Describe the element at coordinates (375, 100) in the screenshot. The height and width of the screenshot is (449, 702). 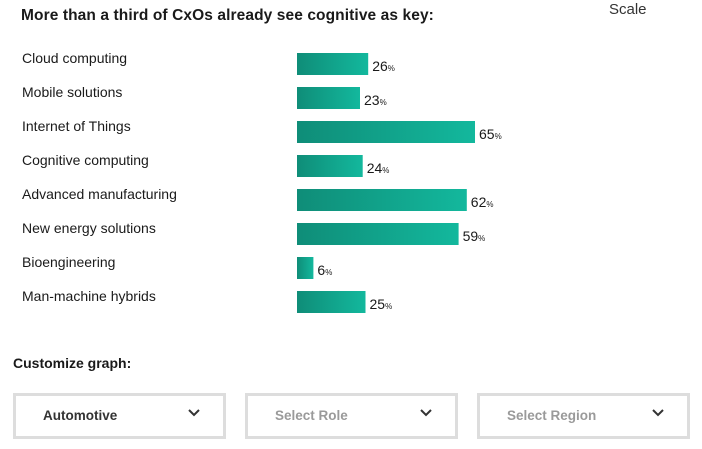
I see `value-label: 23%` at that location.